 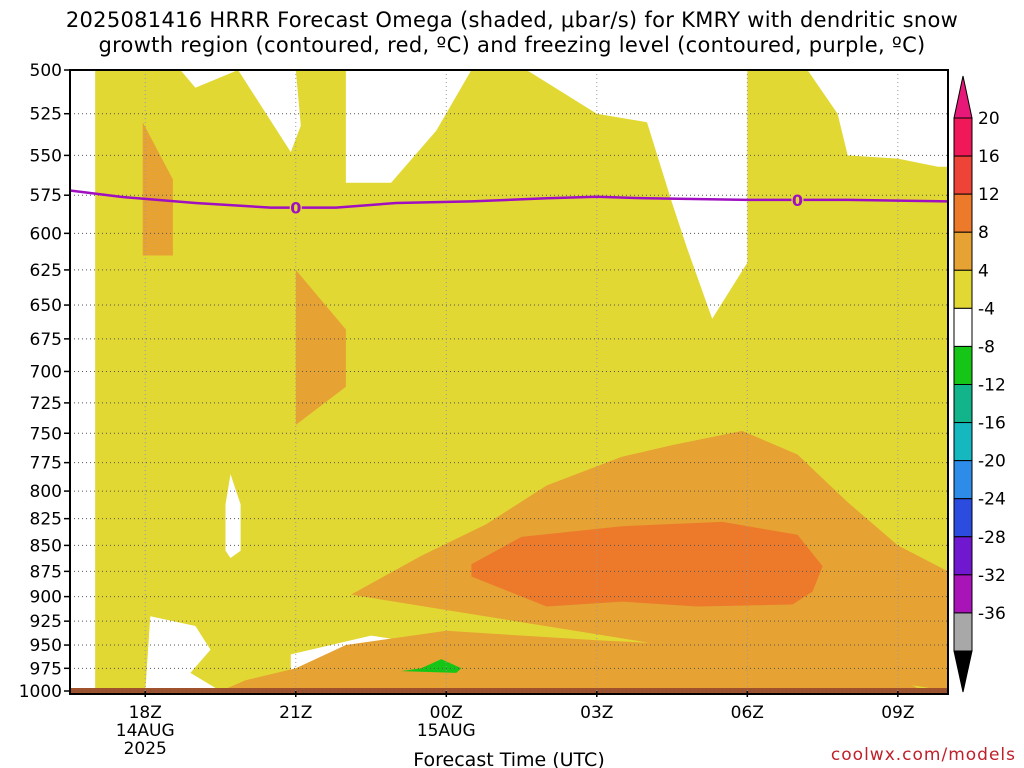 I want to click on y-tick-label-550: 550, so click(x=46, y=156).